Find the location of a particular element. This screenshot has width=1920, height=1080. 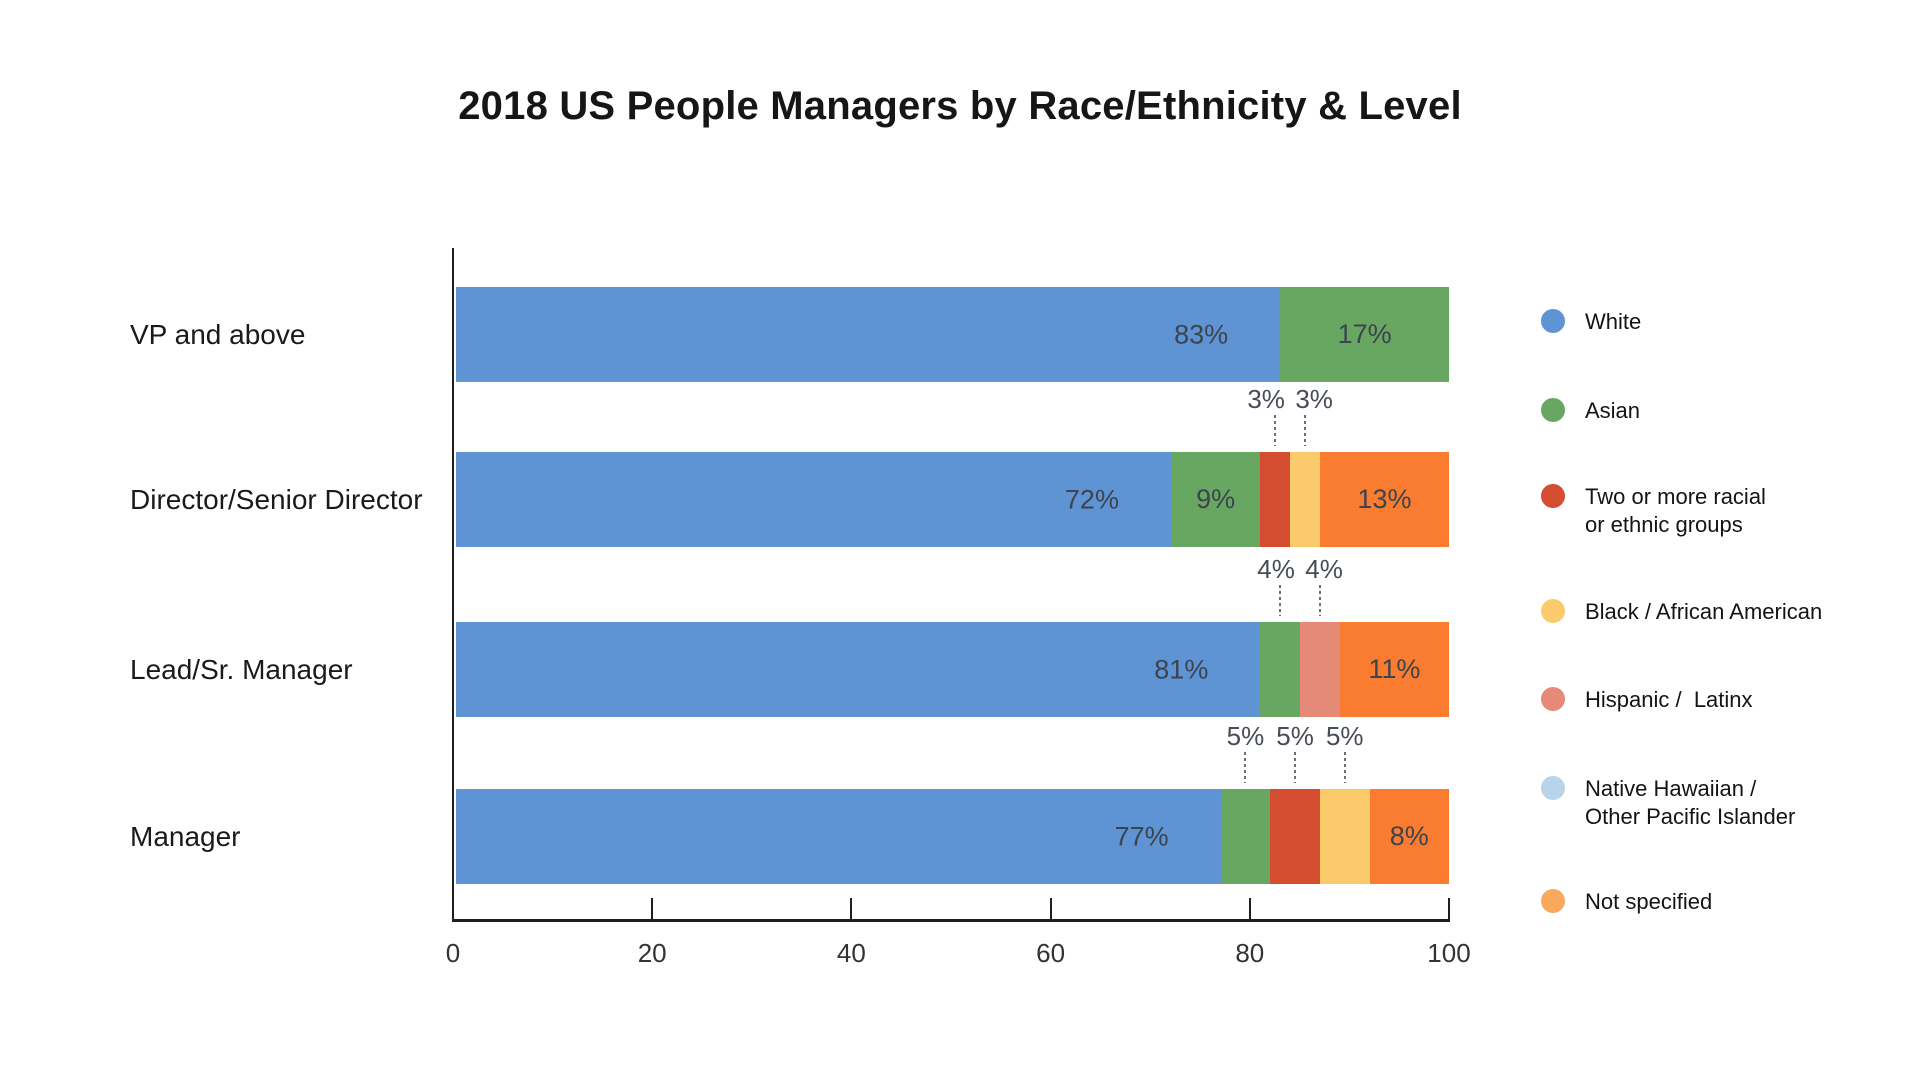

segment-value-label: 8% is located at coordinates (1409, 836).